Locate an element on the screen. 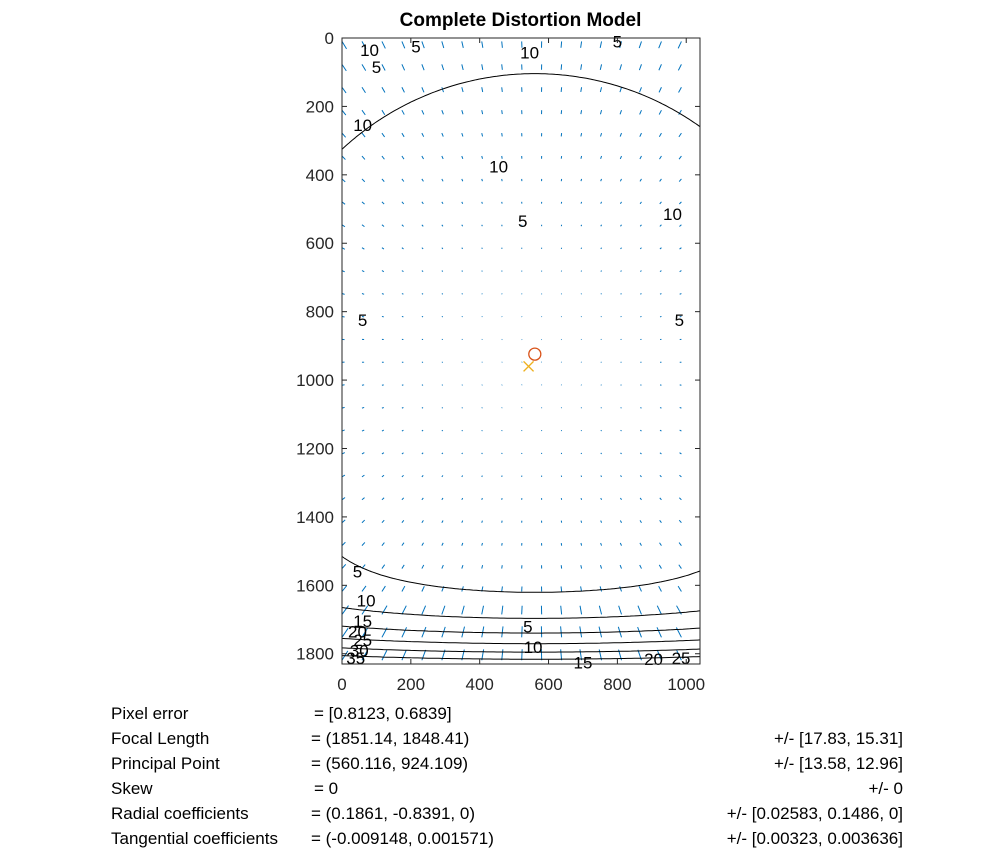  contour-label: 20 is located at coordinates (653, 659).